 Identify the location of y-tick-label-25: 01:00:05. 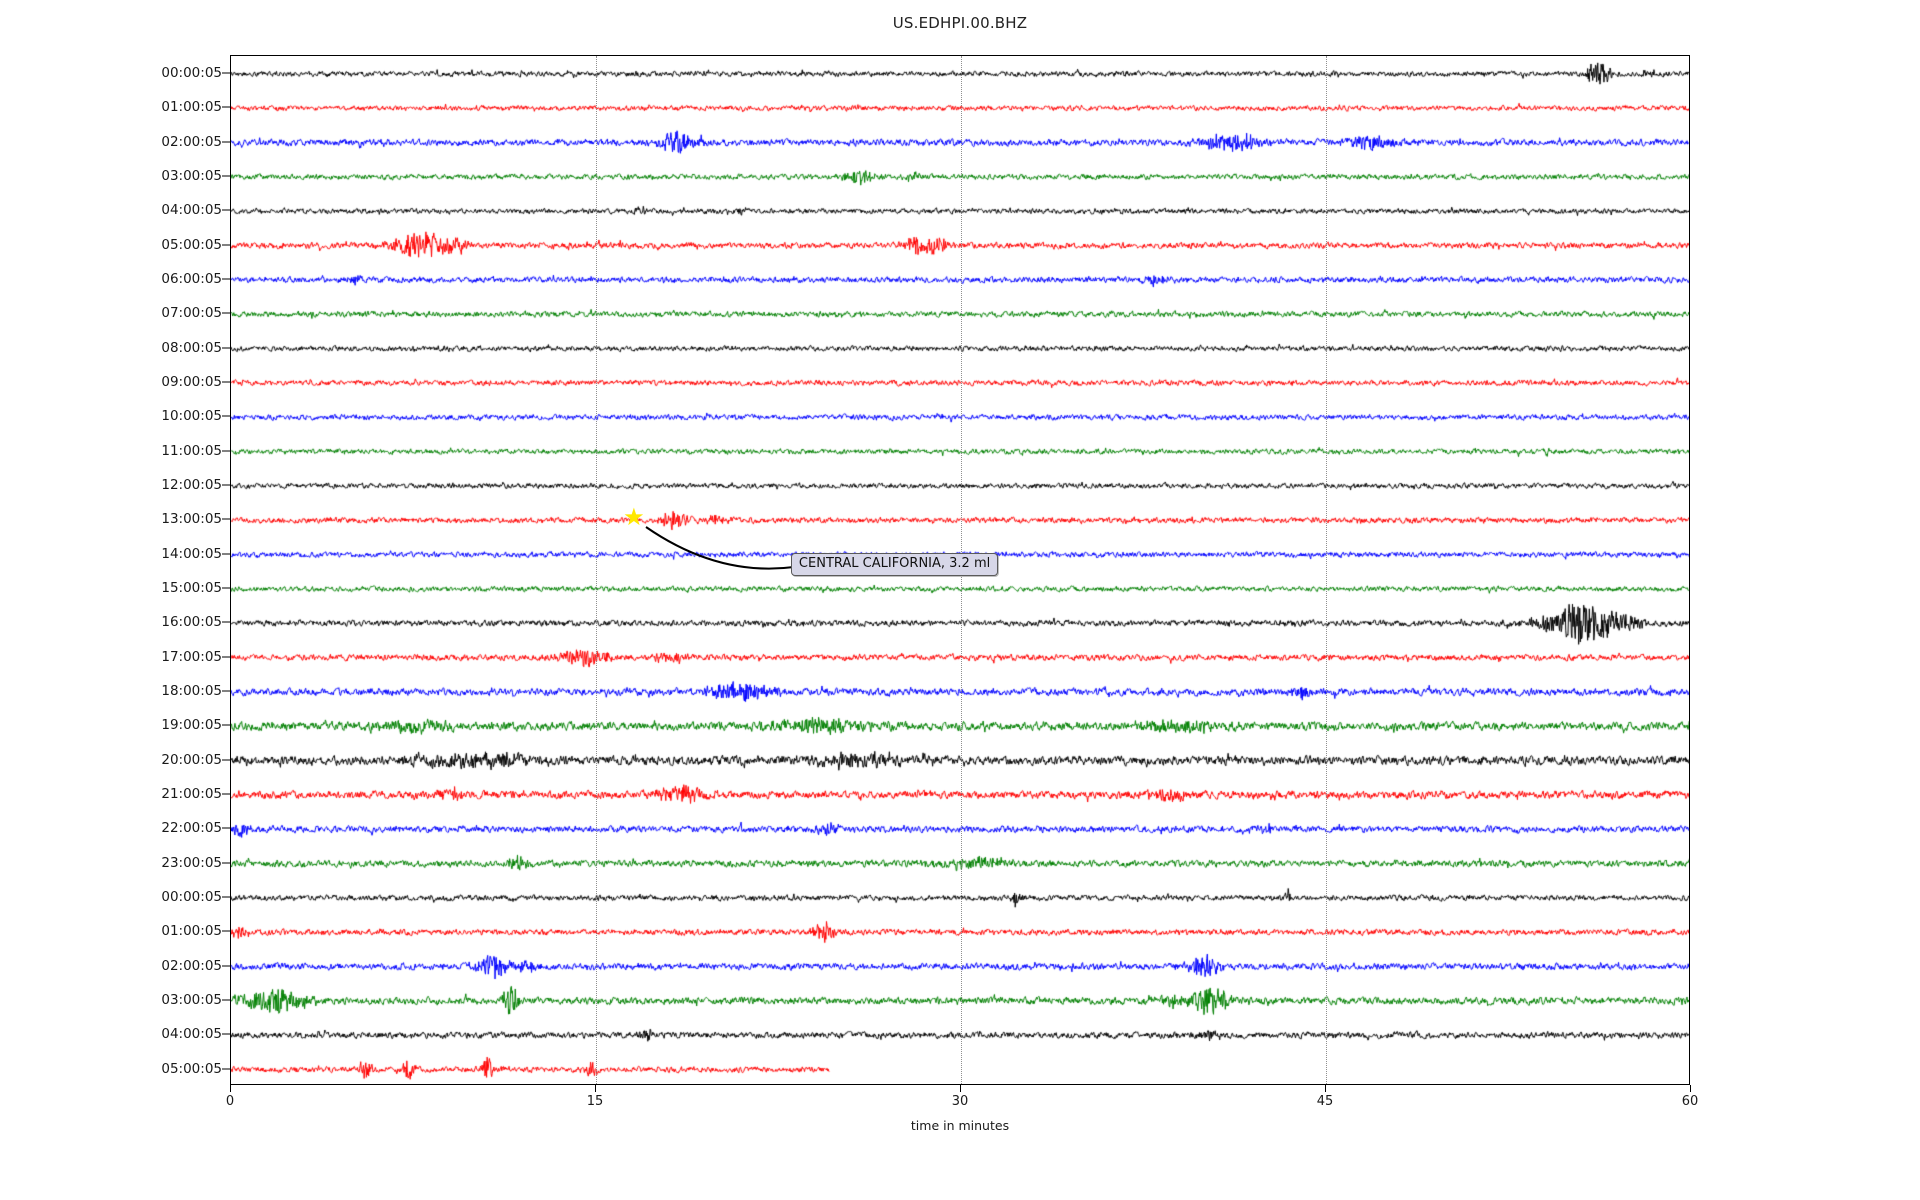
(191, 931).